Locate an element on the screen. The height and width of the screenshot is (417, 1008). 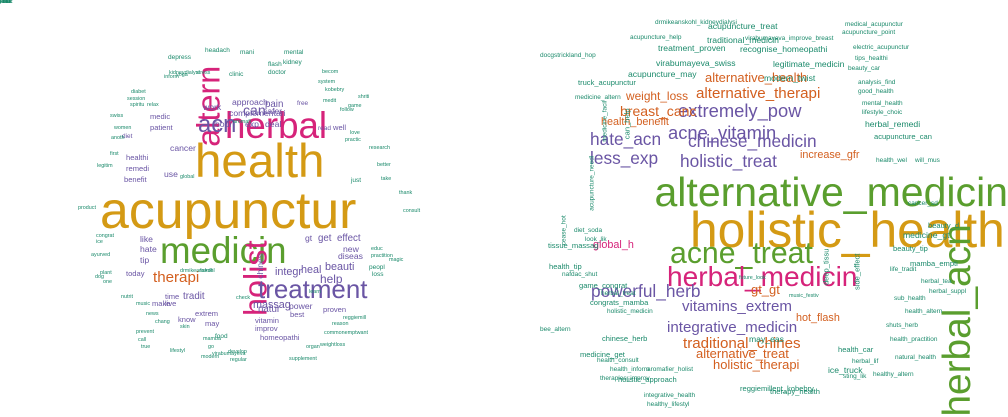
cloud-word: game_congrat is located at coordinates (603, 285).